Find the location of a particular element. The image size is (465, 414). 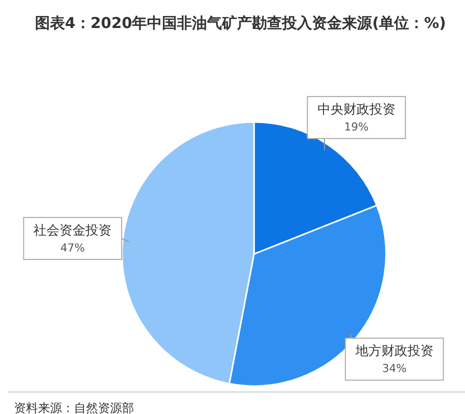

data-label: 34% is located at coordinates (394, 369).